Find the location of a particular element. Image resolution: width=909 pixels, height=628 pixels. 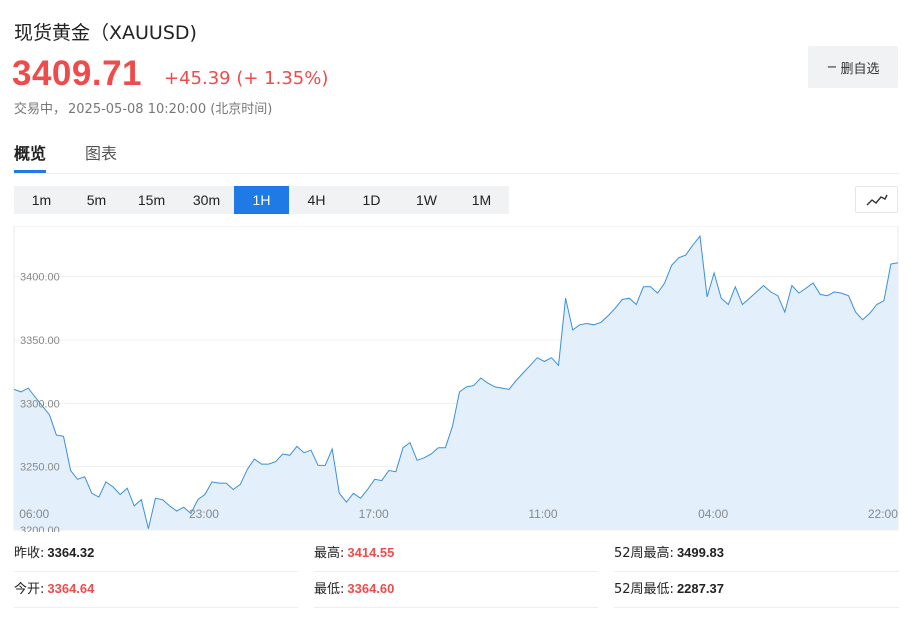

line-chart-icon is located at coordinates (877, 199).